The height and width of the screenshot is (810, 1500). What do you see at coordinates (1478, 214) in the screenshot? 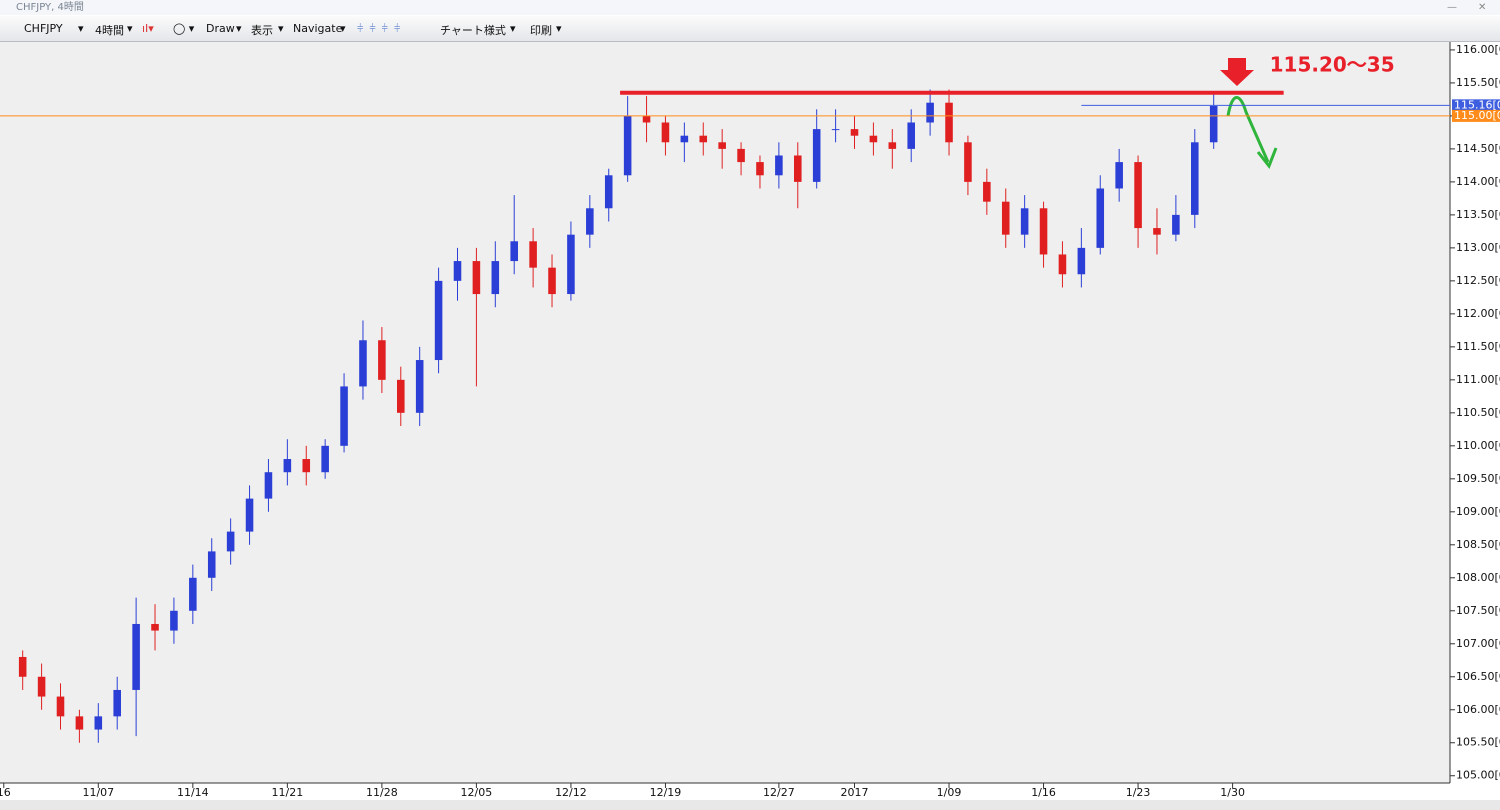
I see `y-tick-label: 113.50[0` at bounding box center [1478, 214].